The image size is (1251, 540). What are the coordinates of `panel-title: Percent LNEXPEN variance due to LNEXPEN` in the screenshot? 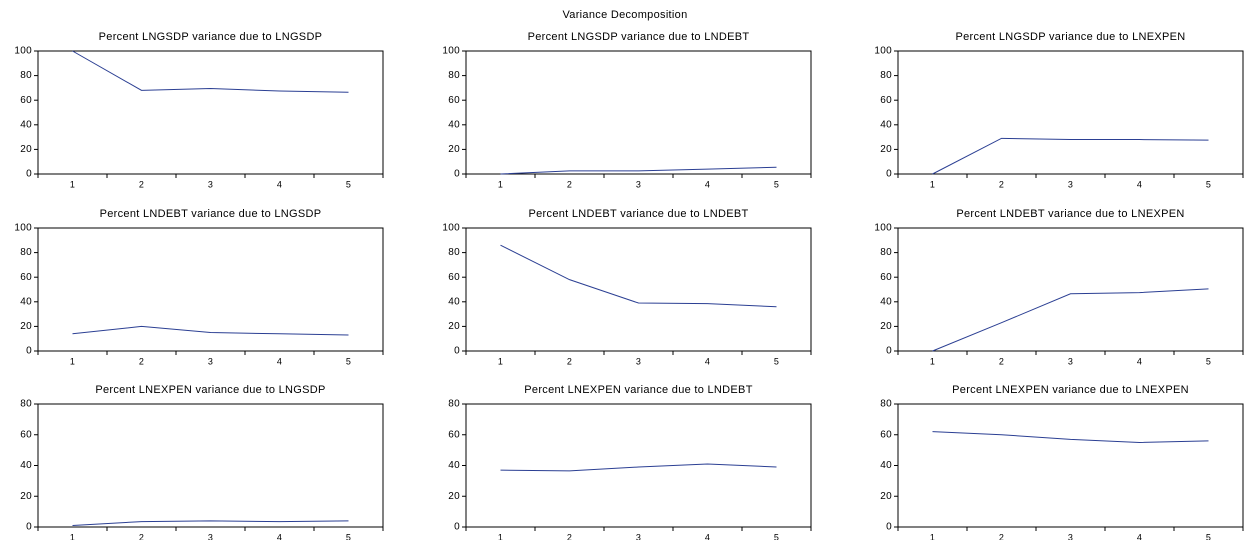 It's located at (1070, 390).